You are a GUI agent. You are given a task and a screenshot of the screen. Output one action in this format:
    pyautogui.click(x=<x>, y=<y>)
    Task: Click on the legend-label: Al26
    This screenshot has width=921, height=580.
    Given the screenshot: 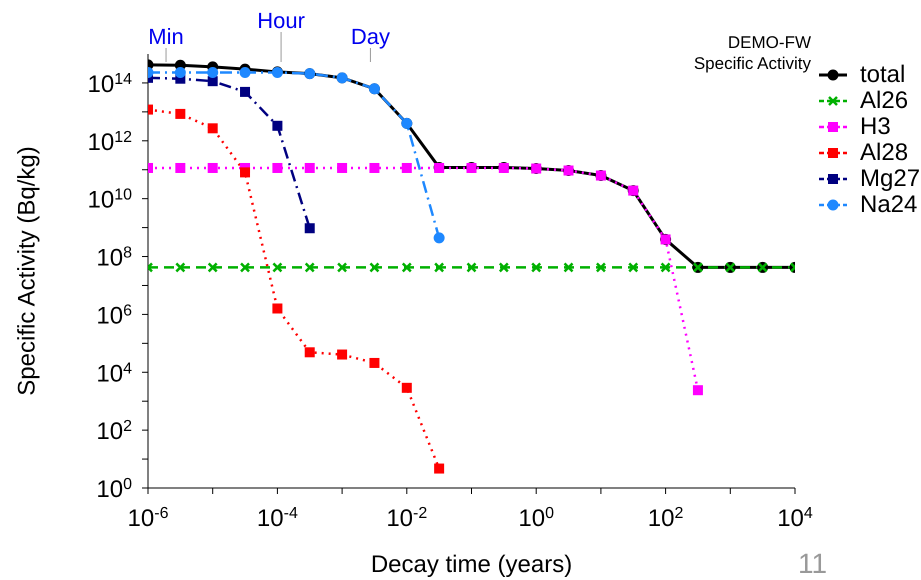 What is the action you would take?
    pyautogui.click(x=884, y=101)
    